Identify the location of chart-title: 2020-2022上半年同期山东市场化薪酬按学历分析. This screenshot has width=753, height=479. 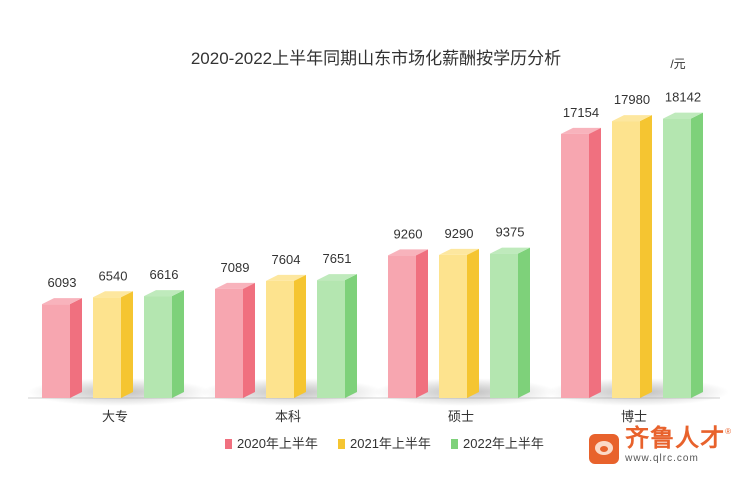
(376, 58).